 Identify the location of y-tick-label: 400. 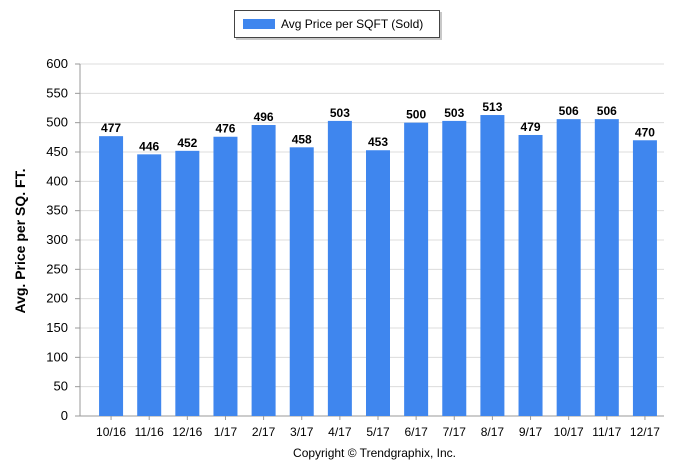
(57, 180).